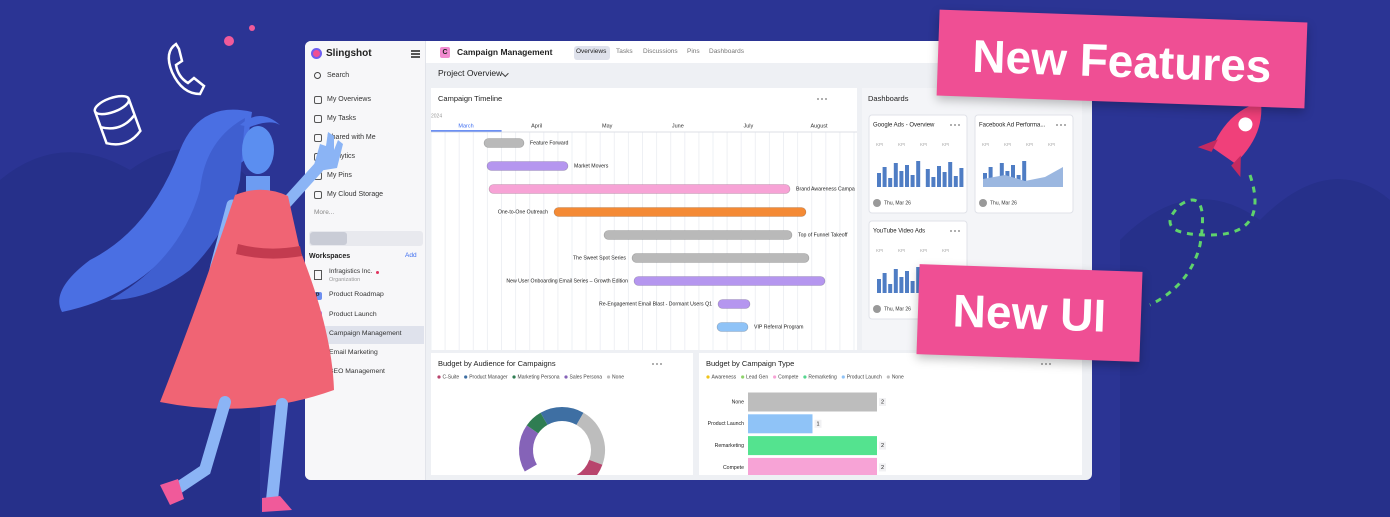 The height and width of the screenshot is (517, 1390). What do you see at coordinates (351, 138) in the screenshot?
I see `nav-item: Shared with Me` at bounding box center [351, 138].